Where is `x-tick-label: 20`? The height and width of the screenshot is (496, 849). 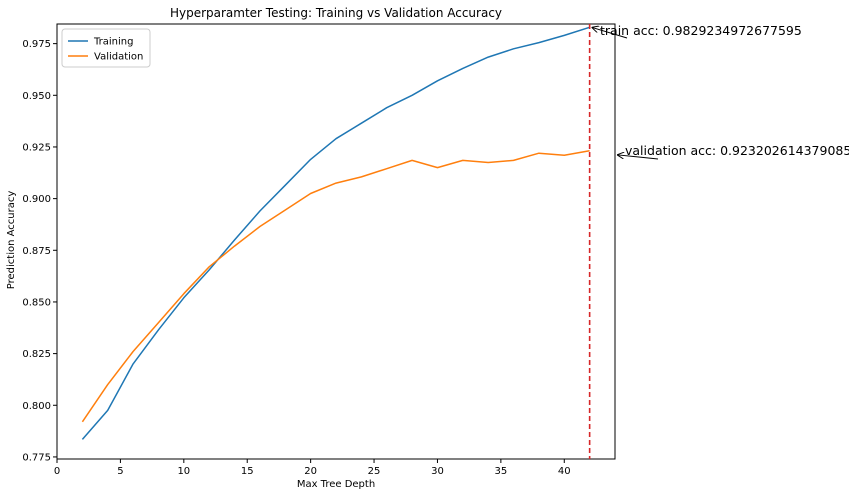 x-tick-label: 20 is located at coordinates (310, 471).